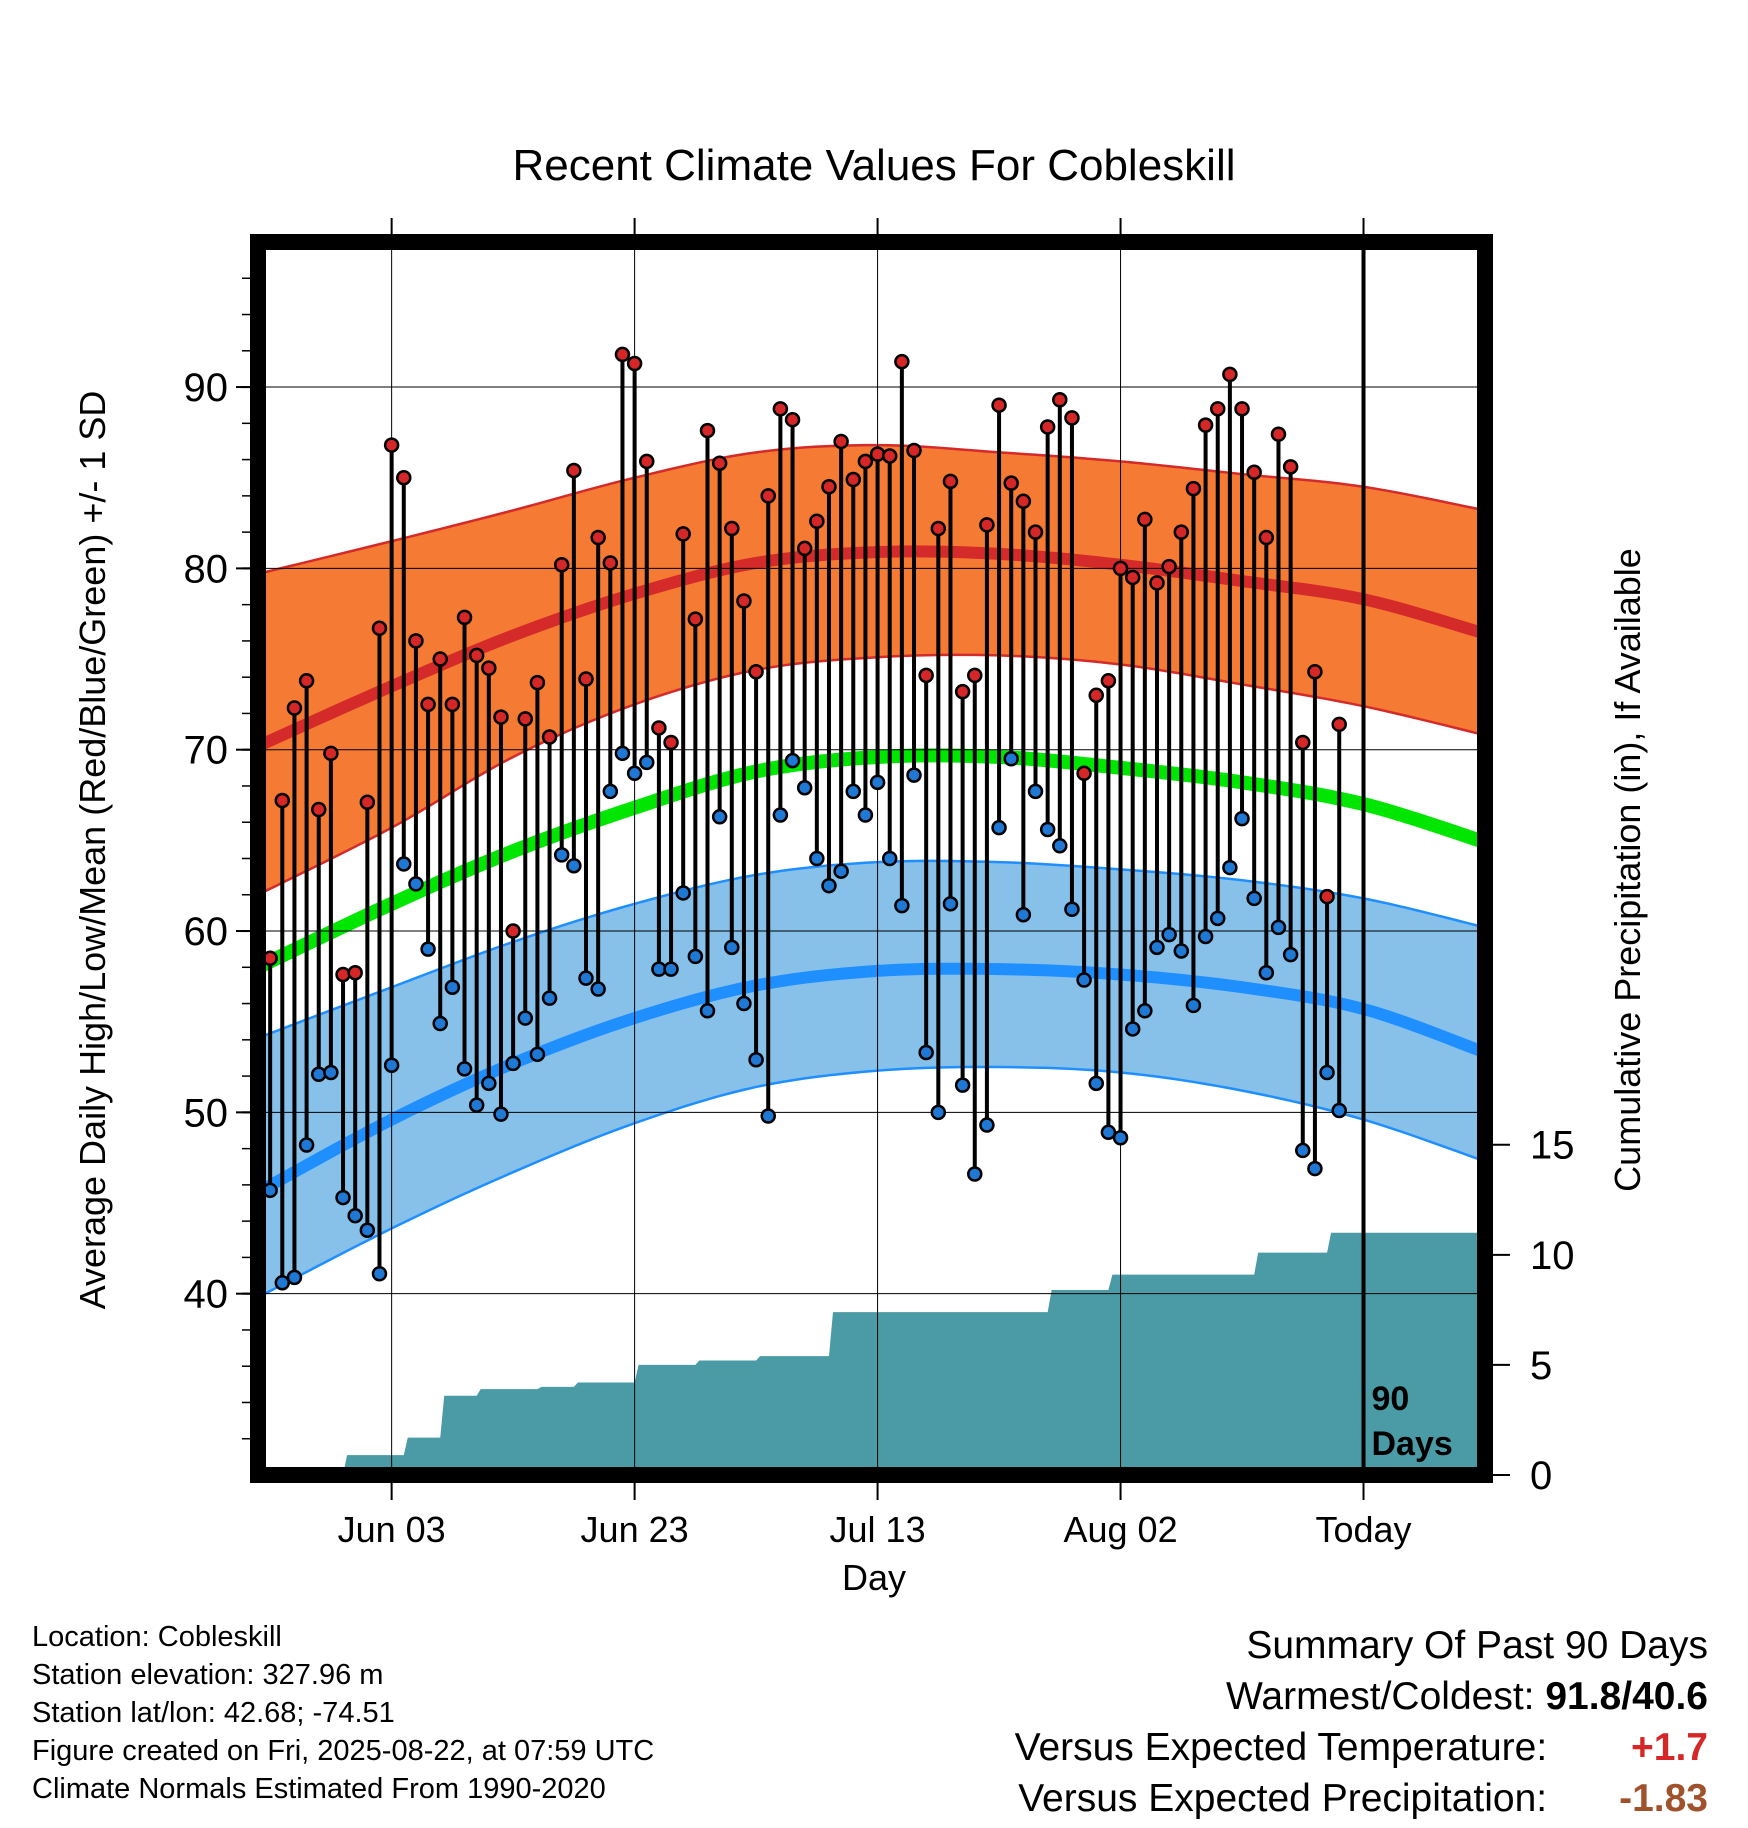 This screenshot has width=1748, height=1828. I want to click on temperature-departure-label: Versus Expected Temperature:, so click(1281, 1747).